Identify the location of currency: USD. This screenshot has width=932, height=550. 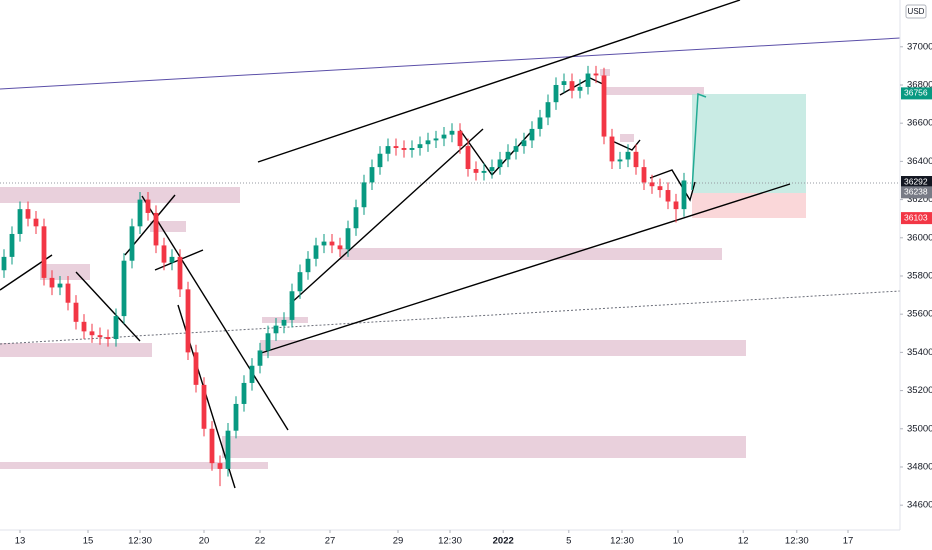
(916, 11).